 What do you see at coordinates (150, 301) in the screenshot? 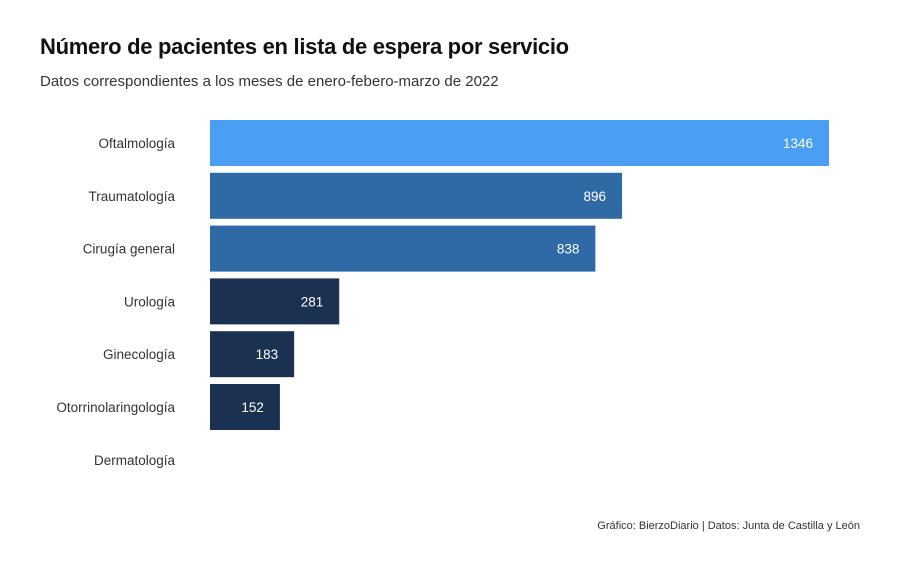
I see `category-label: Urología` at bounding box center [150, 301].